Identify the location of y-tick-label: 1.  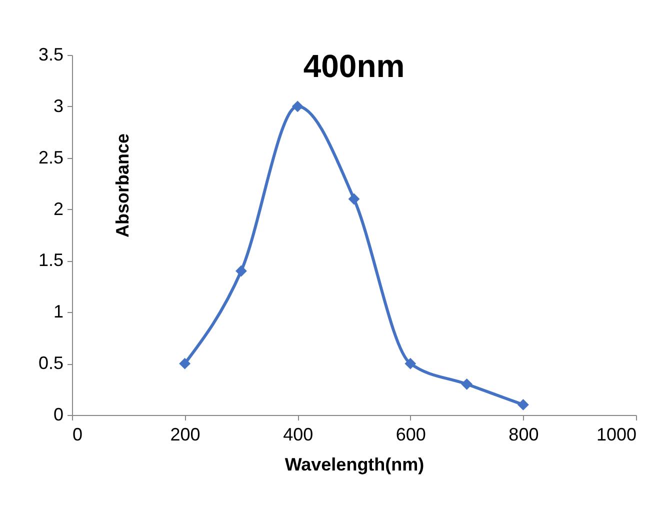
(58, 312).